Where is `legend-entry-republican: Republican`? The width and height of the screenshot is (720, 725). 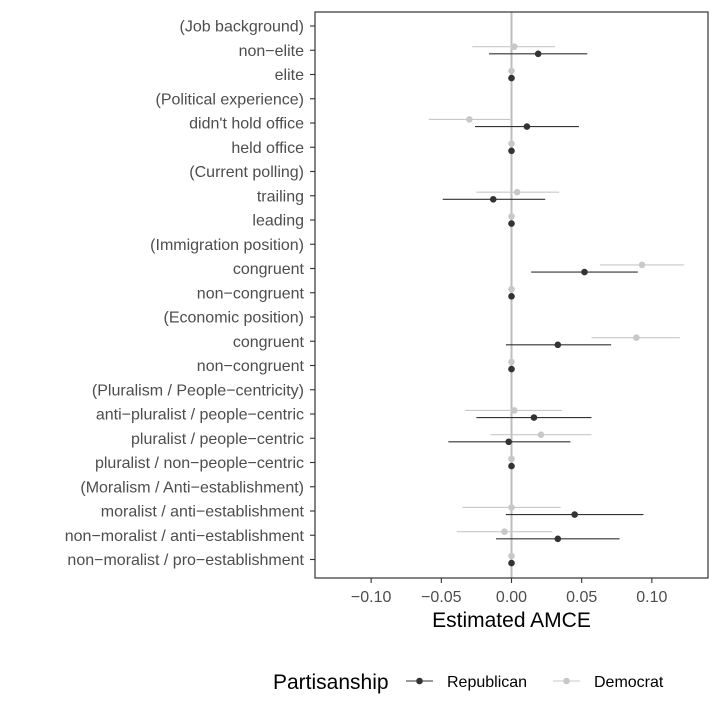 legend-entry-republican: Republican is located at coordinates (466, 682).